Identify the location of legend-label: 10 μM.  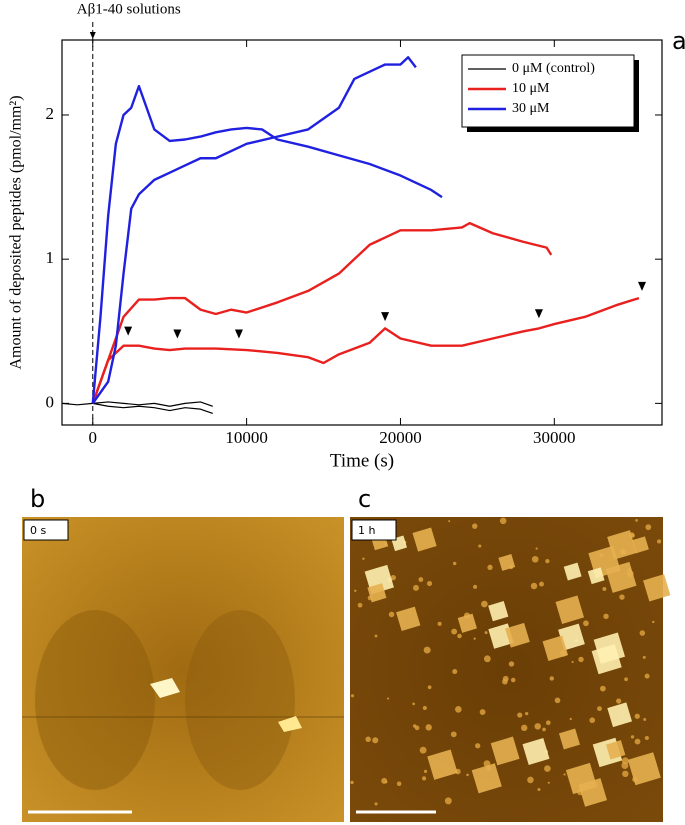
(531, 88).